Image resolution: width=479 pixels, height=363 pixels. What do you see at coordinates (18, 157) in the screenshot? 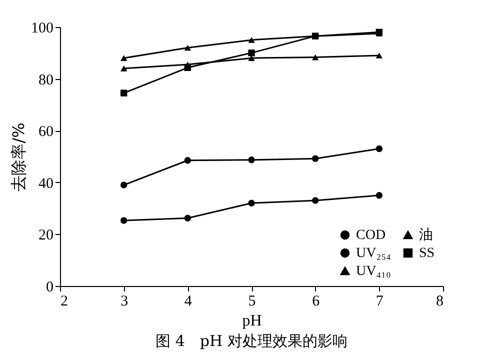
I see `y-axis-title: 去除率/%` at bounding box center [18, 157].